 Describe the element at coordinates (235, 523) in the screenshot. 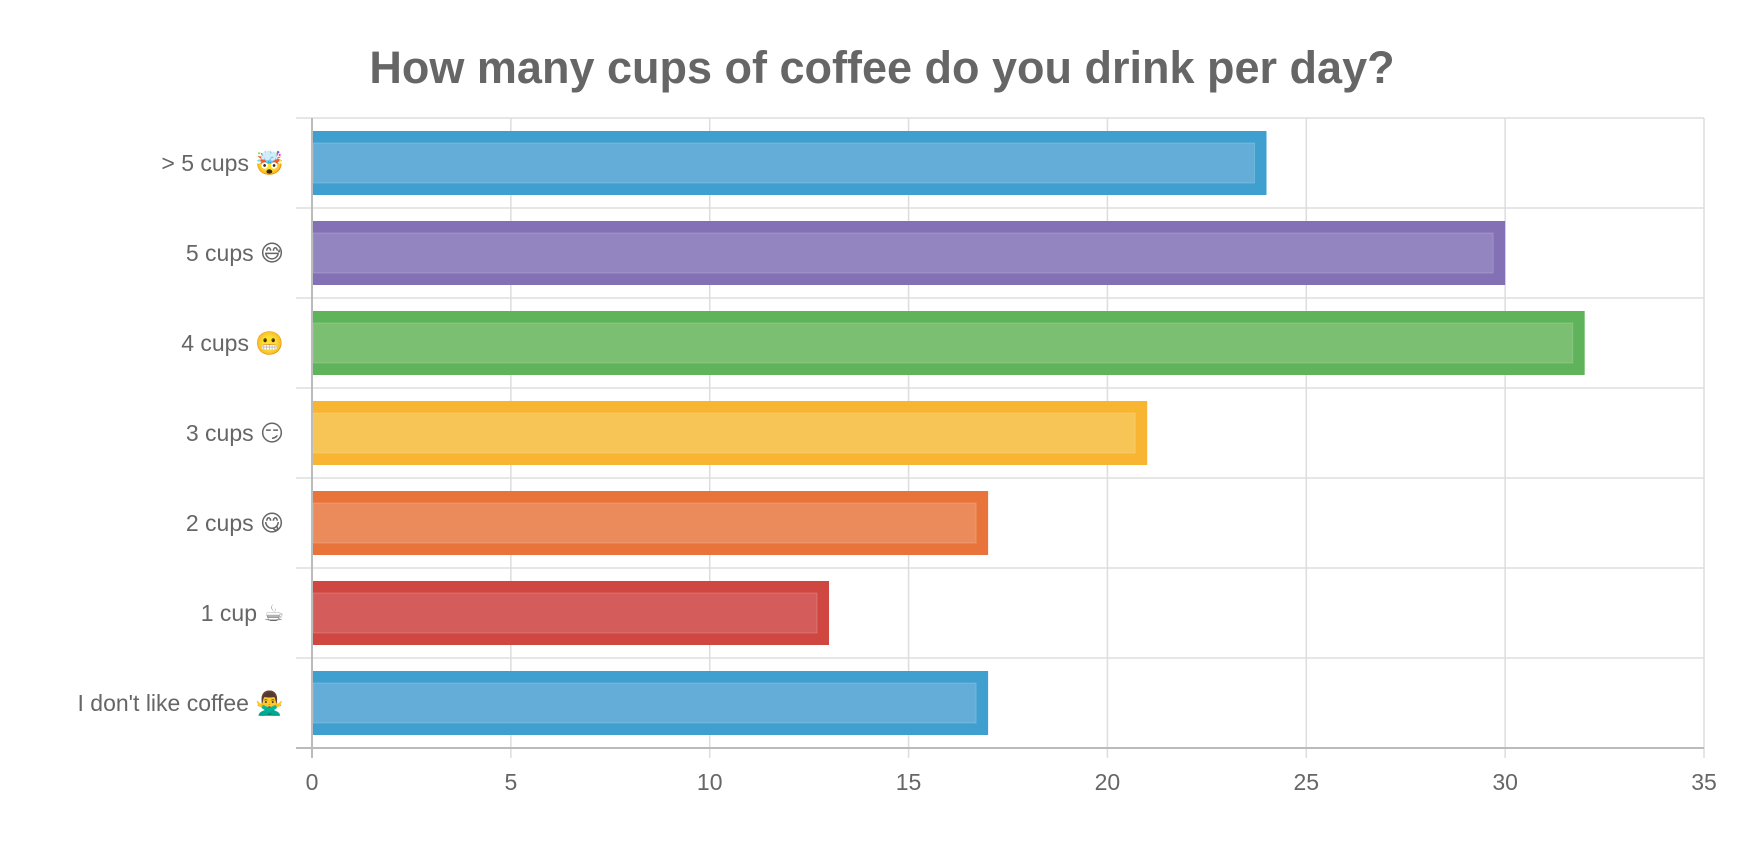

I see `category-label: 2 cups 😋` at that location.